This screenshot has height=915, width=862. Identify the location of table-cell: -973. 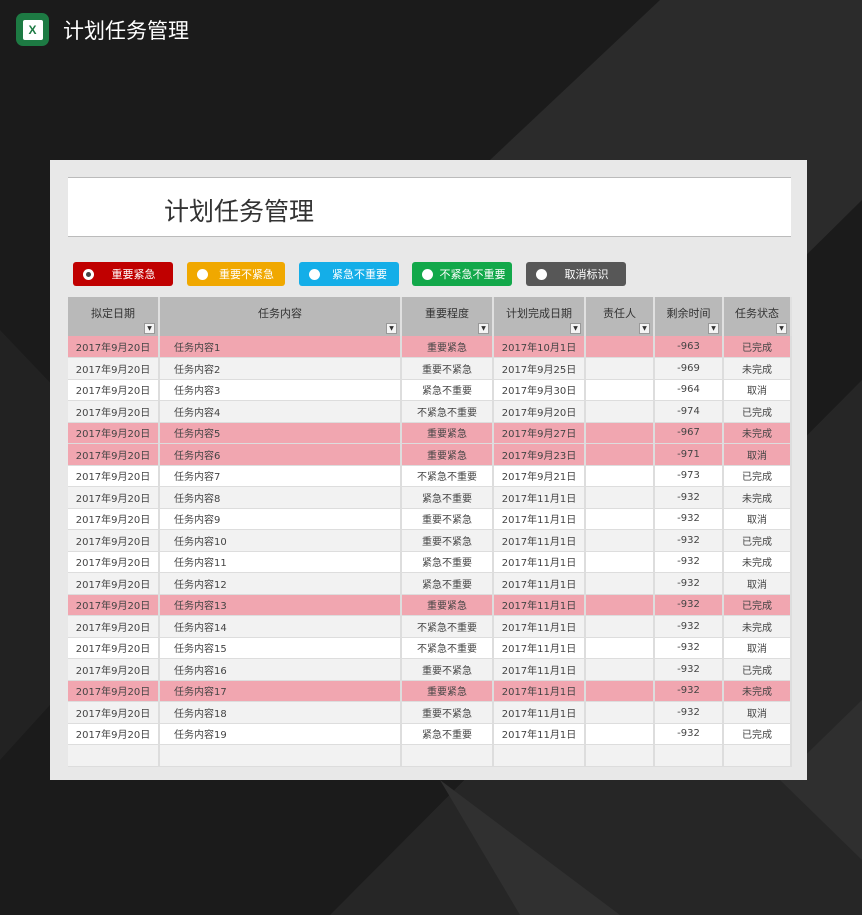
(689, 476).